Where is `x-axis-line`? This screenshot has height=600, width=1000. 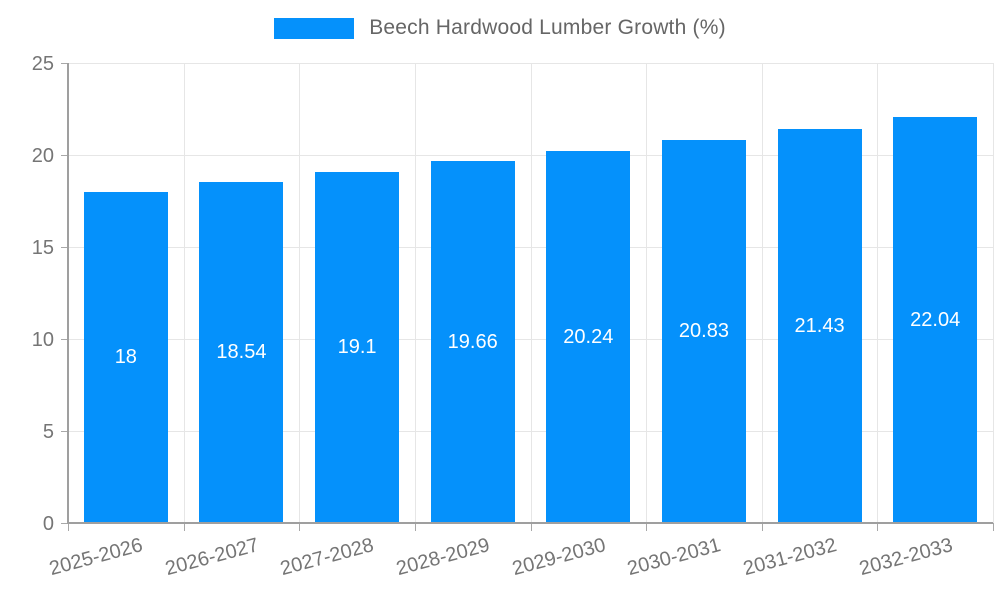
x-axis-line is located at coordinates (530, 523).